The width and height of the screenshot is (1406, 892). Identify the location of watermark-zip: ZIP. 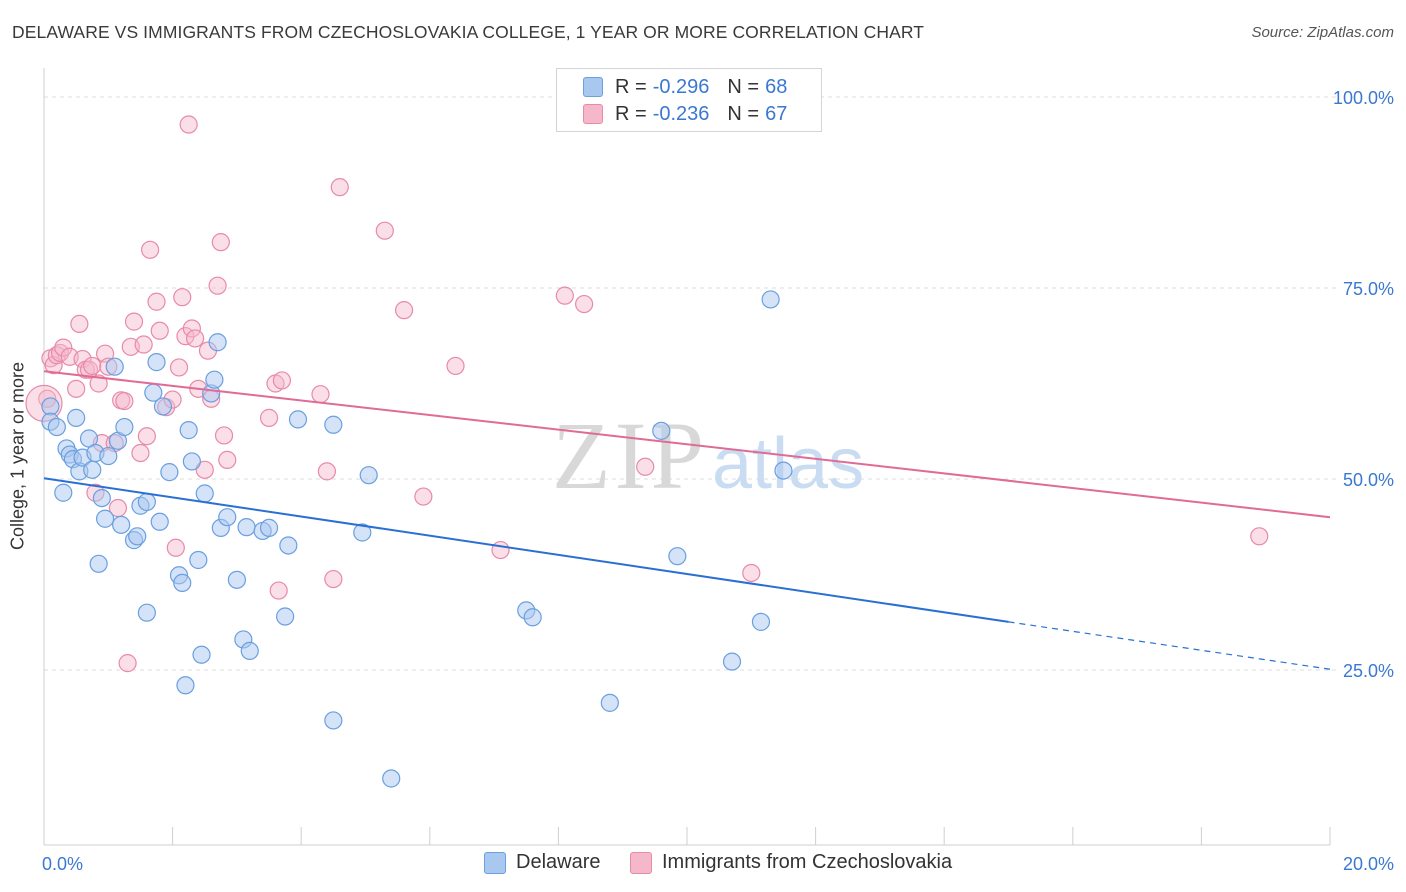
(630, 455).